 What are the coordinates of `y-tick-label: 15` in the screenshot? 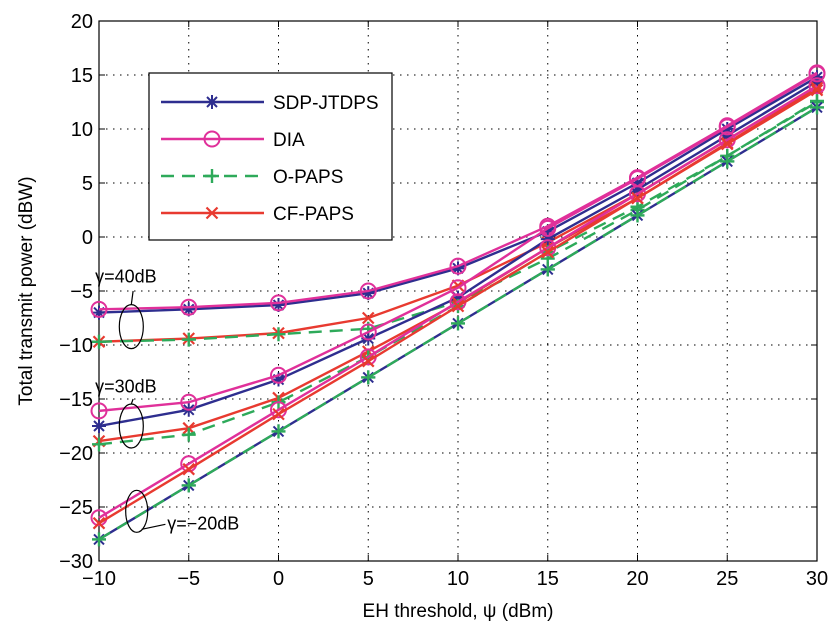 It's located at (82, 76).